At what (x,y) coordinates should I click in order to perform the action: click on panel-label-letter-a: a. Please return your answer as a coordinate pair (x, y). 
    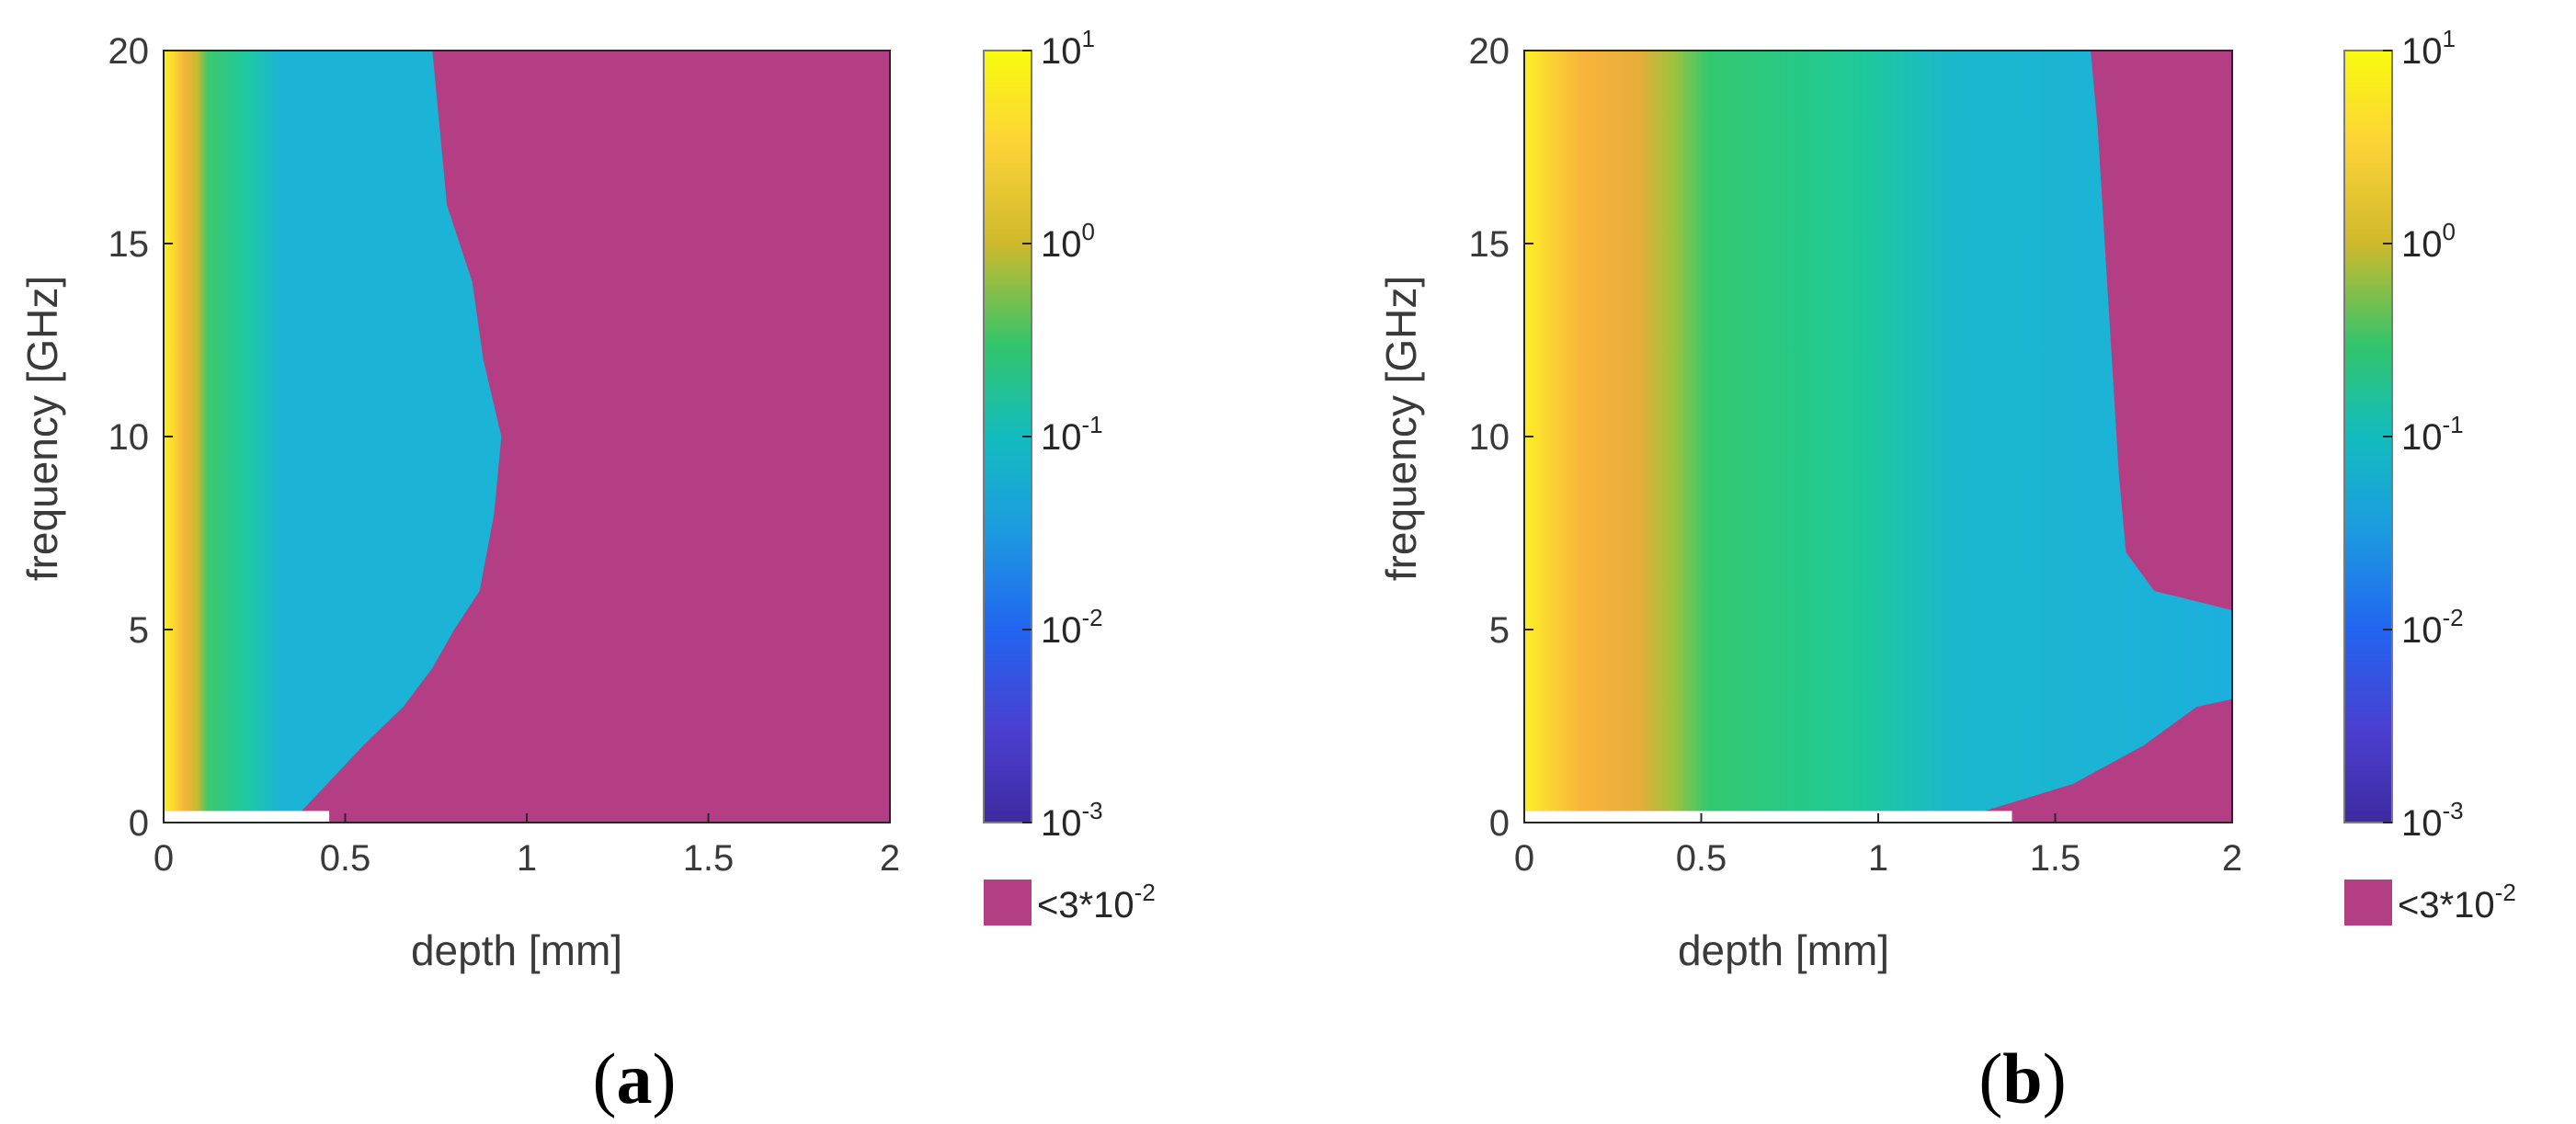
    Looking at the image, I should click on (635, 1078).